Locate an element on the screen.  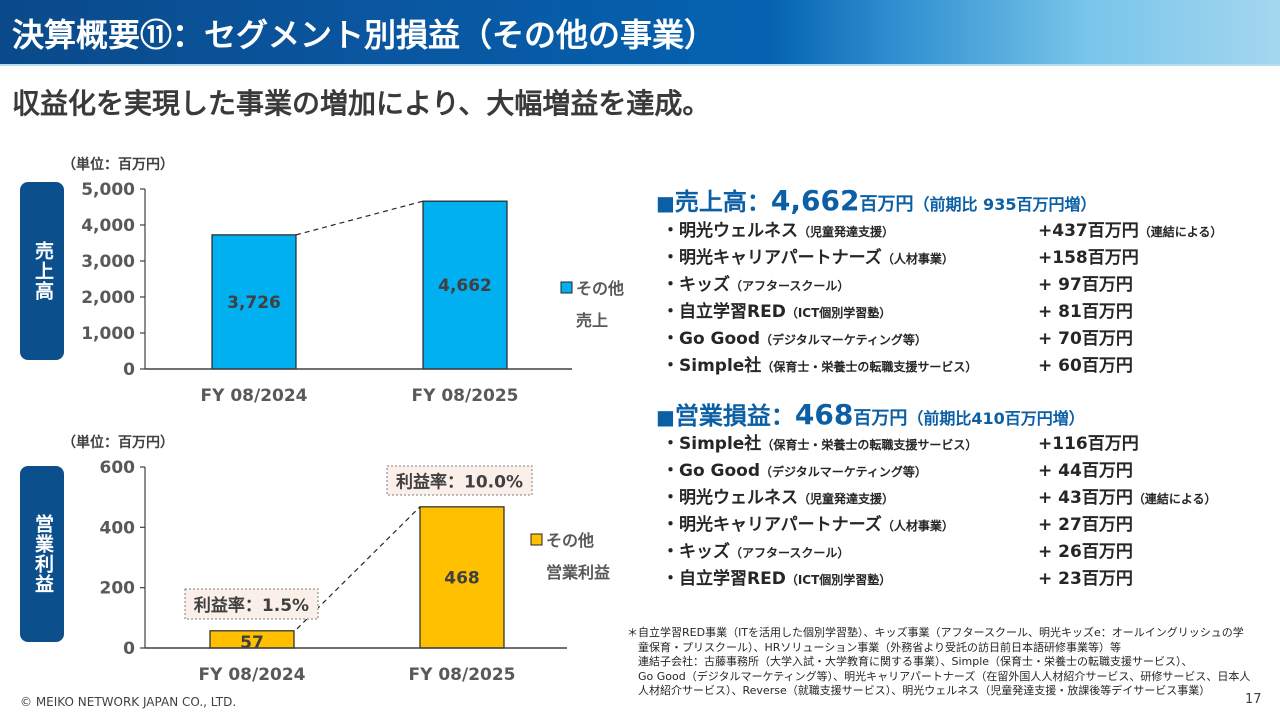
list-item: ・キッズ（アフタースクール） + 97百万円 is located at coordinates (967, 283).